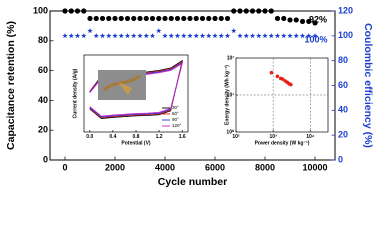 The width and height of the screenshot is (378, 240). Describe the element at coordinates (345, 35) in the screenshot. I see `y2-tick-label: 100` at that location.